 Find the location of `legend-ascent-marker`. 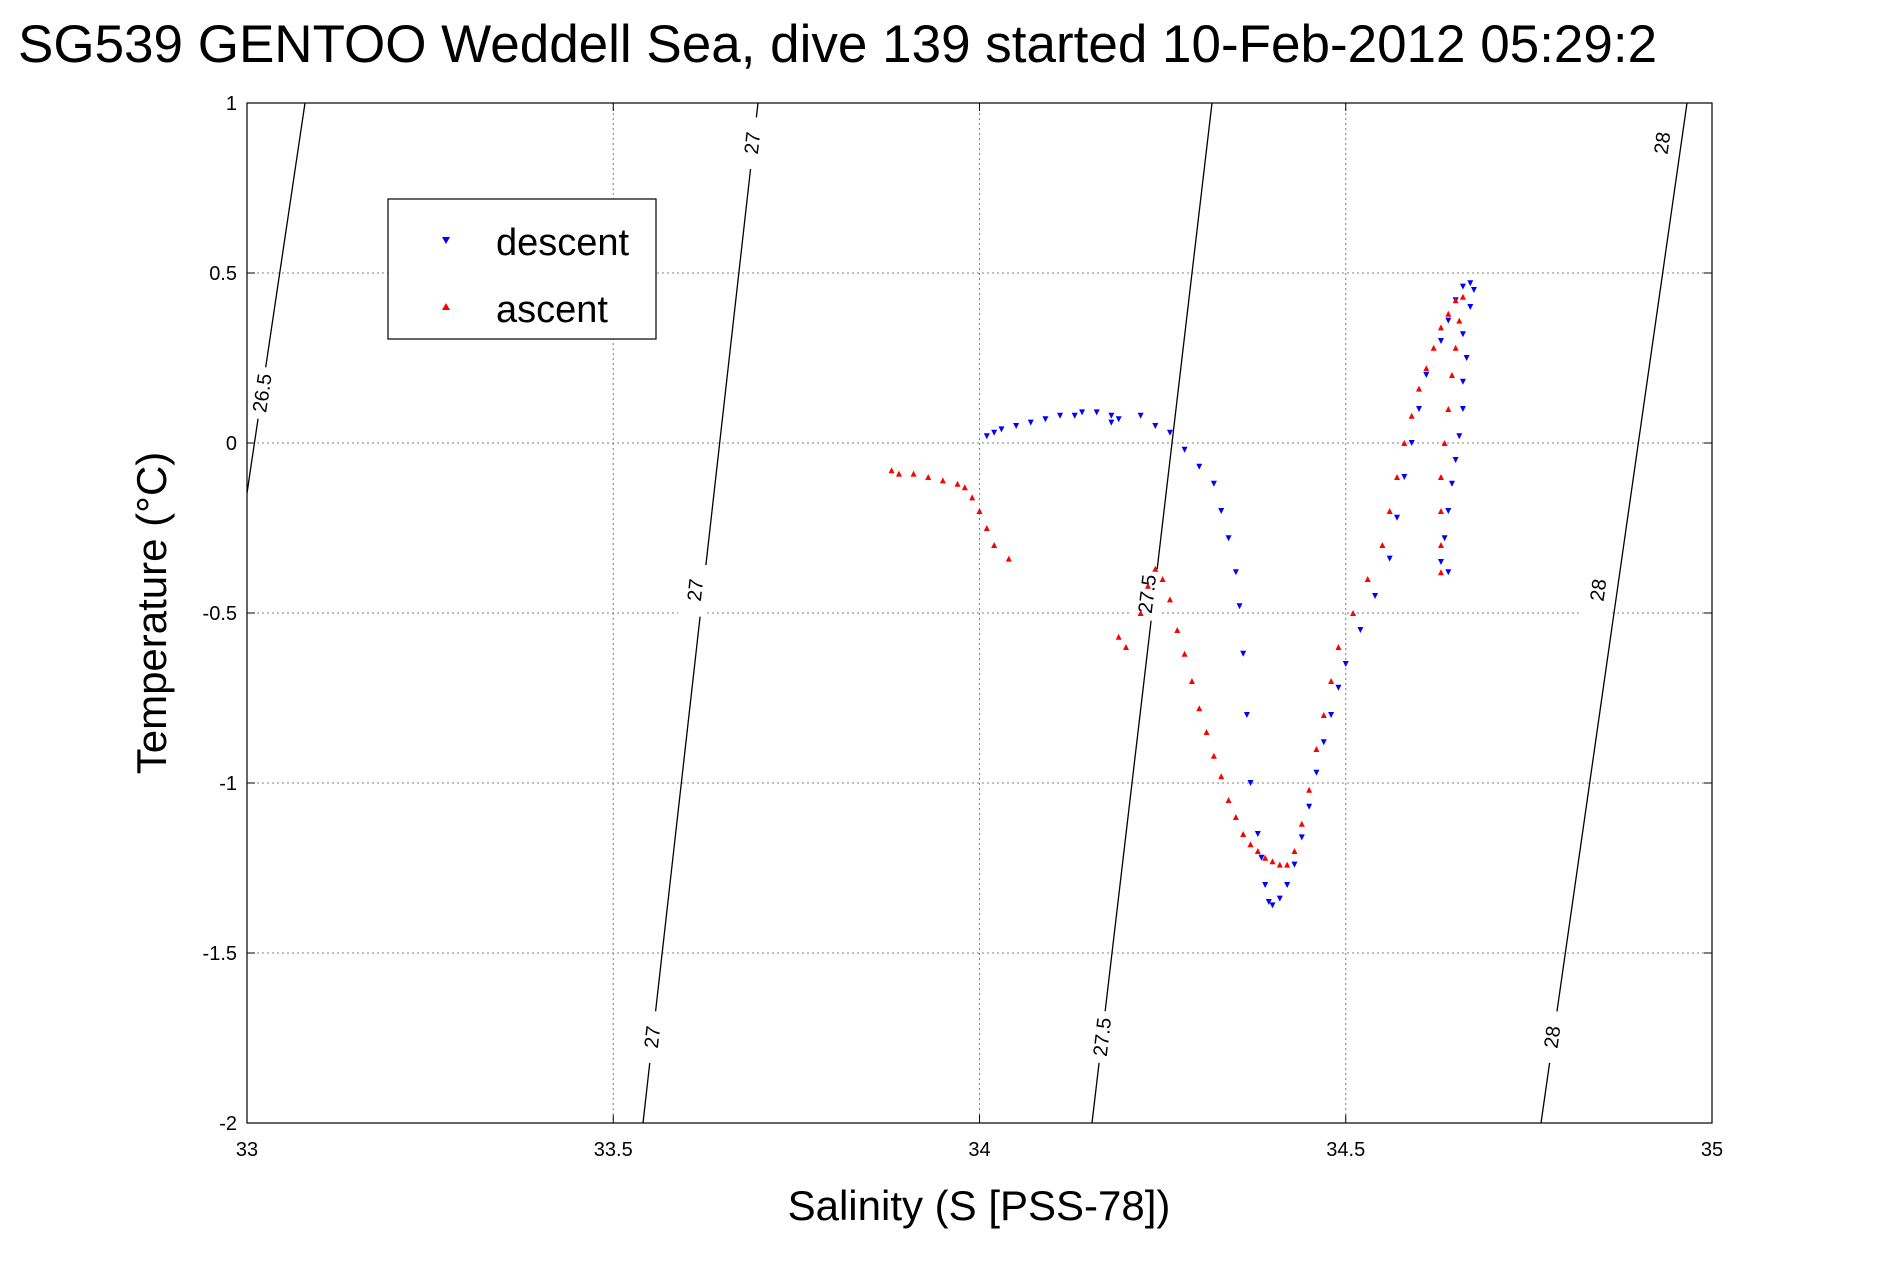

legend-ascent-marker is located at coordinates (446, 306).